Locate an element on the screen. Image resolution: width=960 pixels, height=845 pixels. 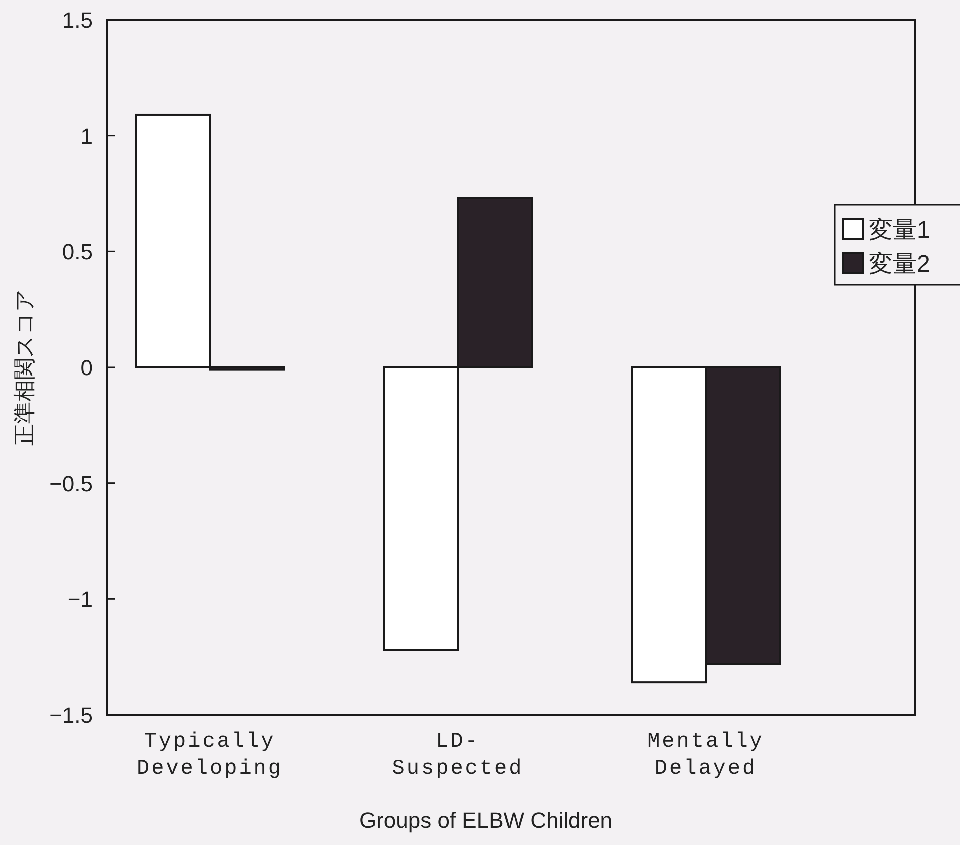
legend-label: 変量2 is located at coordinates (899, 264).